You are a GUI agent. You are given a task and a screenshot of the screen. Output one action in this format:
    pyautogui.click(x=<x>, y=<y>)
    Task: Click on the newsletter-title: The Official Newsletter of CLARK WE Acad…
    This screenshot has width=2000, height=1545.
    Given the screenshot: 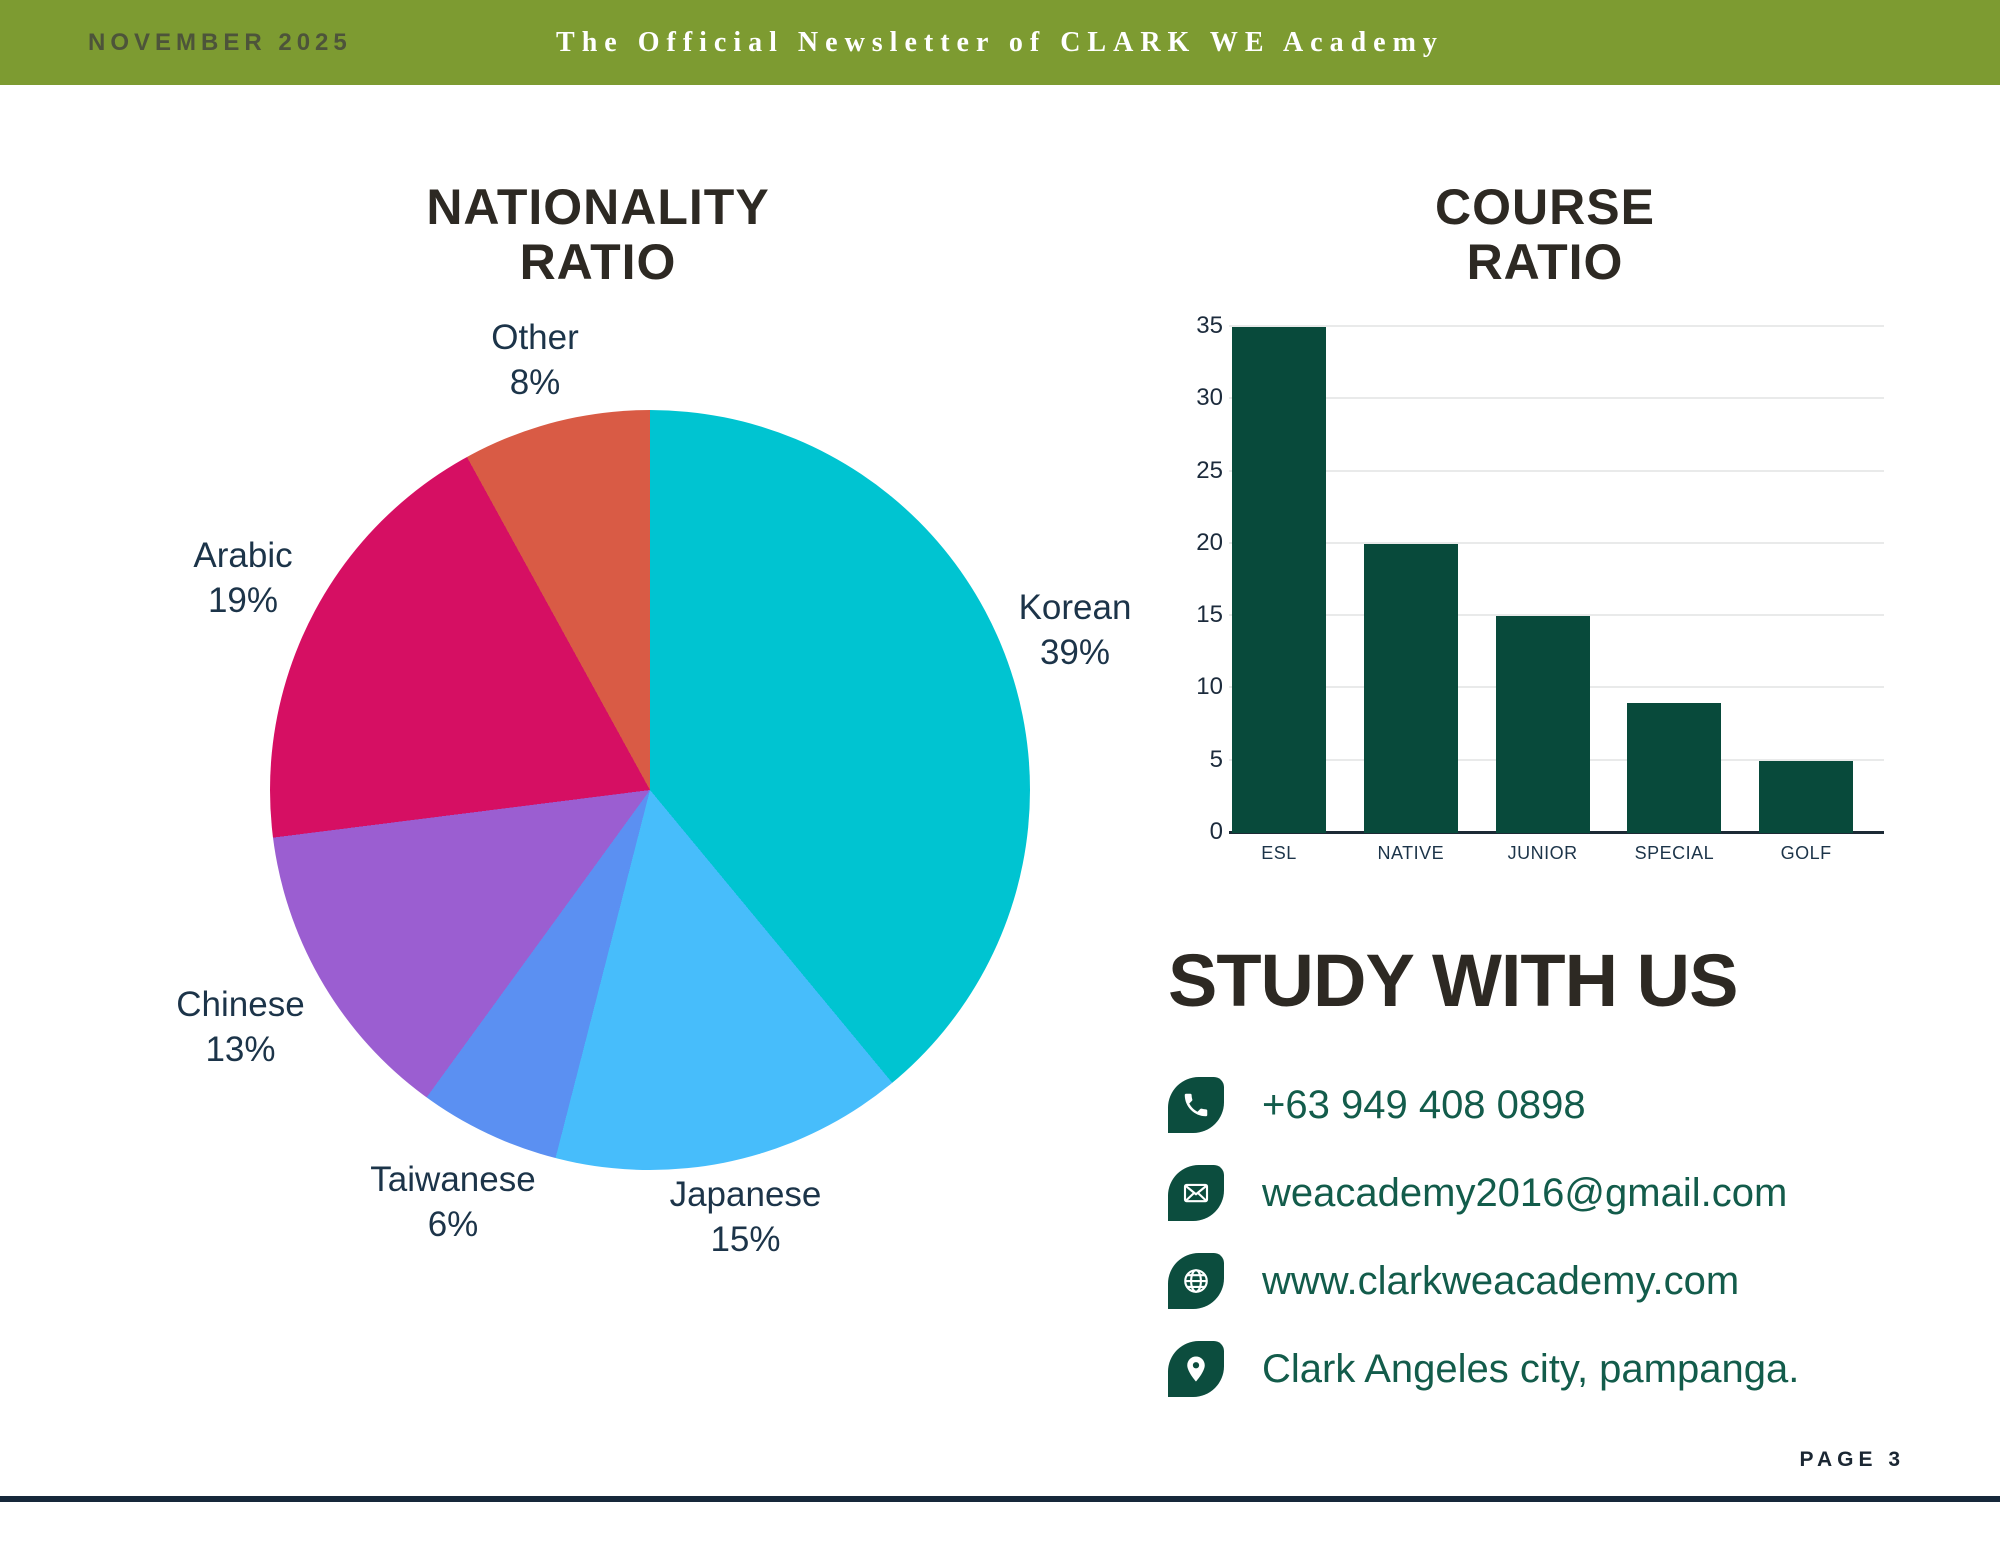 What is the action you would take?
    pyautogui.click(x=1000, y=42)
    